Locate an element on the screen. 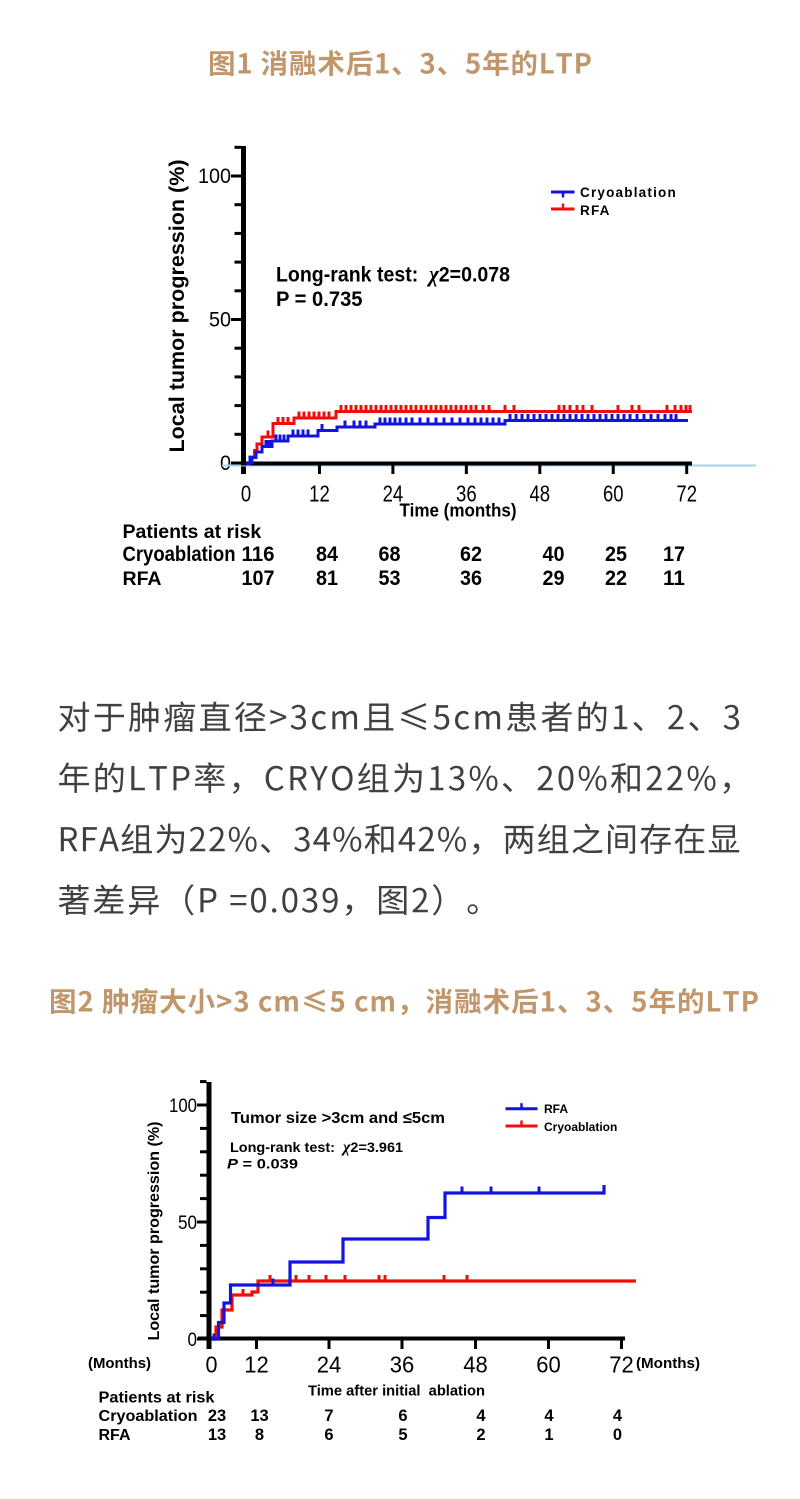  svg-text: 40 is located at coordinates (554, 554).